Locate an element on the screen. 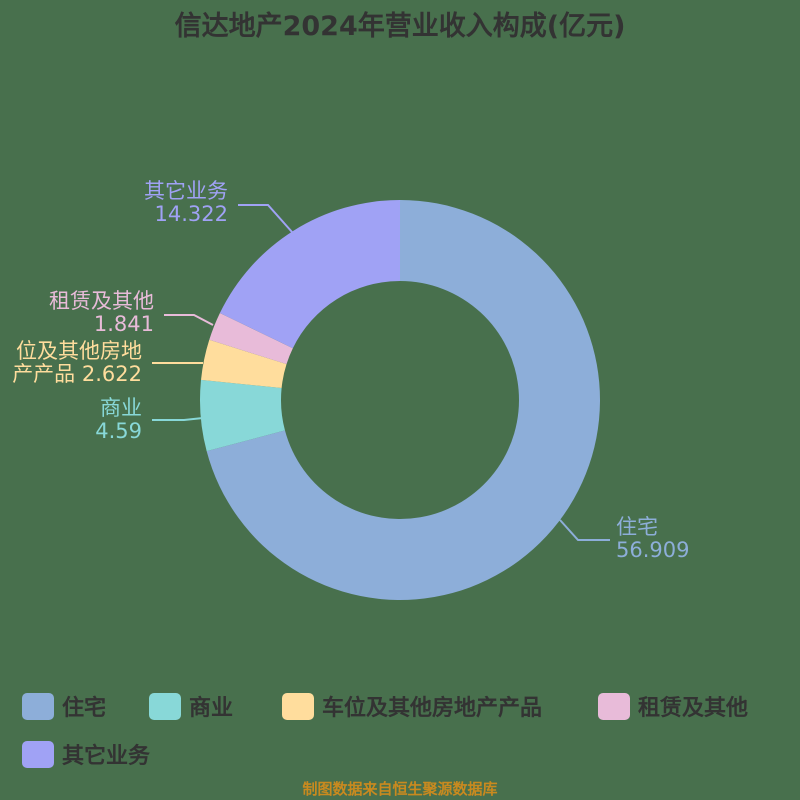 The image size is (800, 800). legend-item-zulin: 租赁及其他 is located at coordinates (673, 706).